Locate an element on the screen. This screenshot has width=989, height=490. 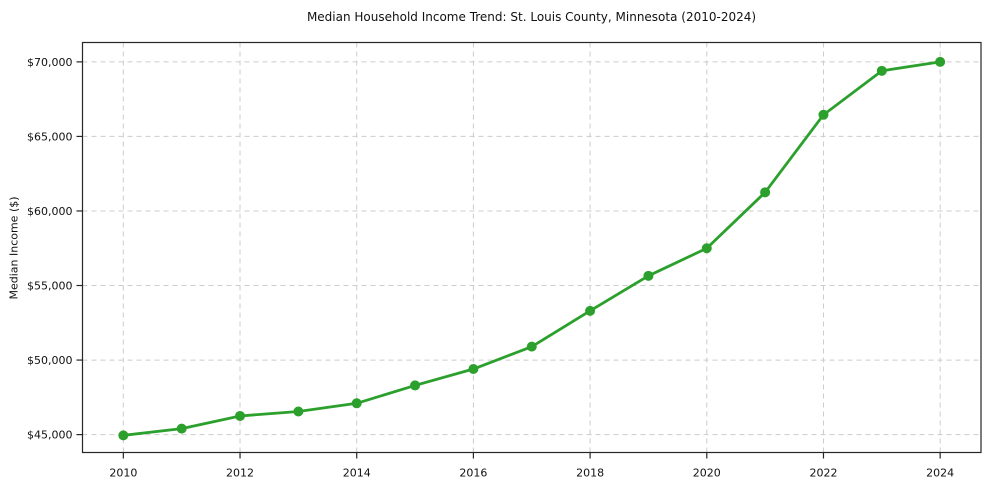
data-point-2015 is located at coordinates (415, 385).